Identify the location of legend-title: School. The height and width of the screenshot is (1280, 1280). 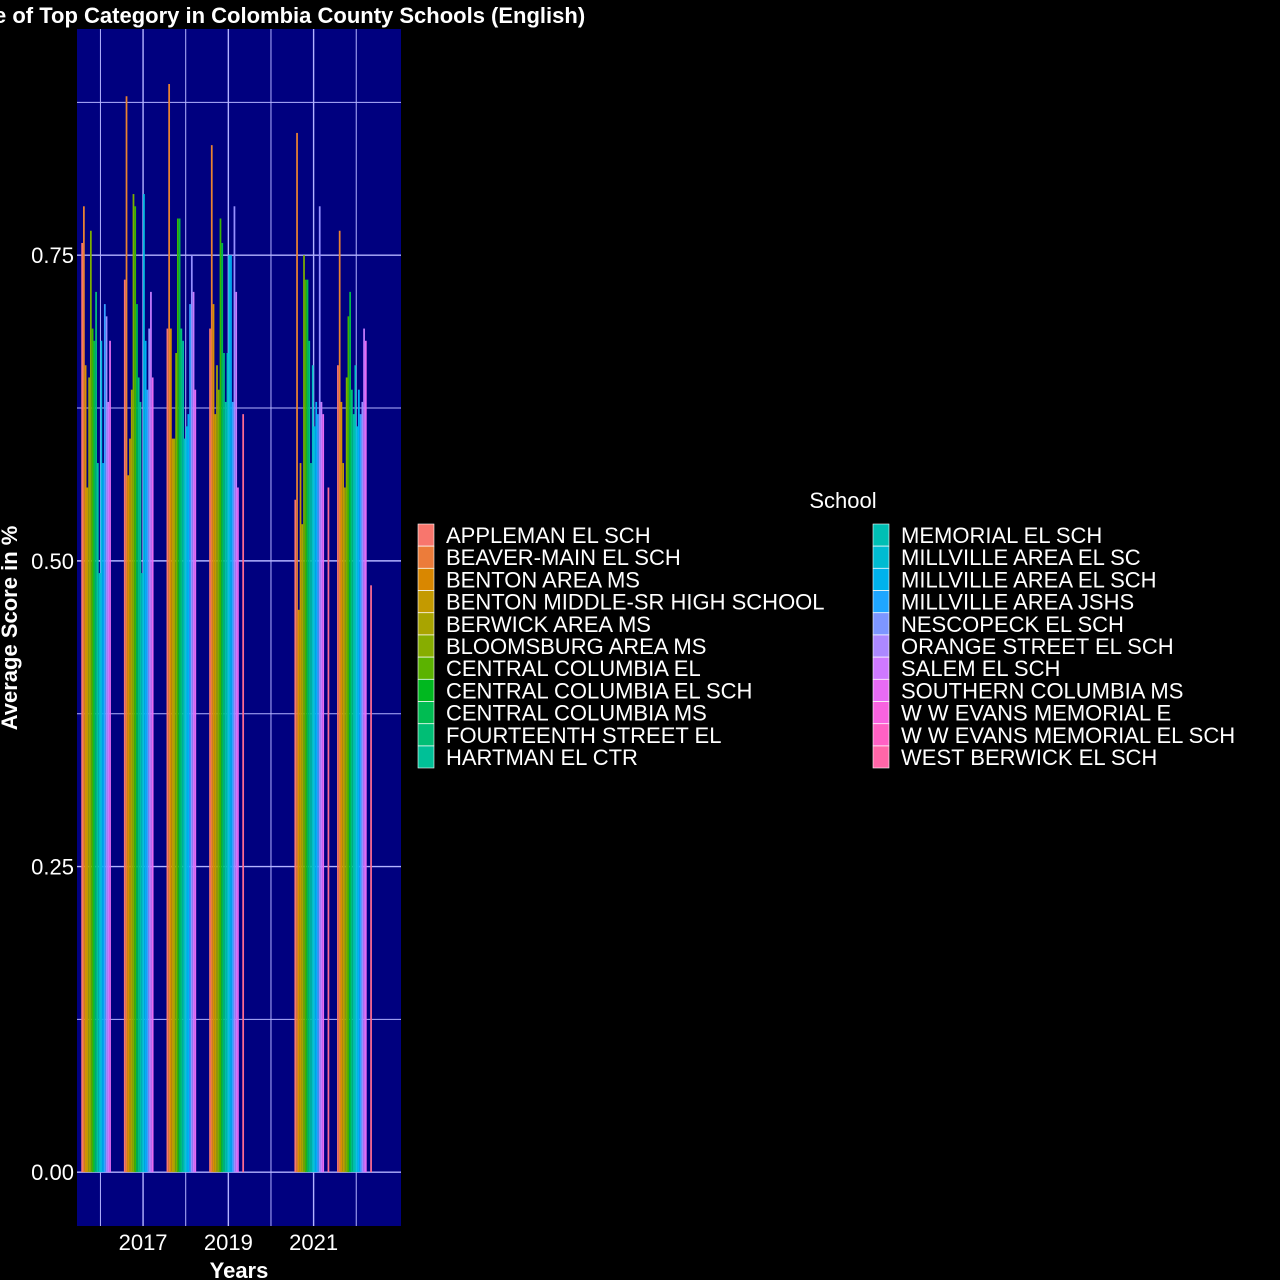
(842, 500).